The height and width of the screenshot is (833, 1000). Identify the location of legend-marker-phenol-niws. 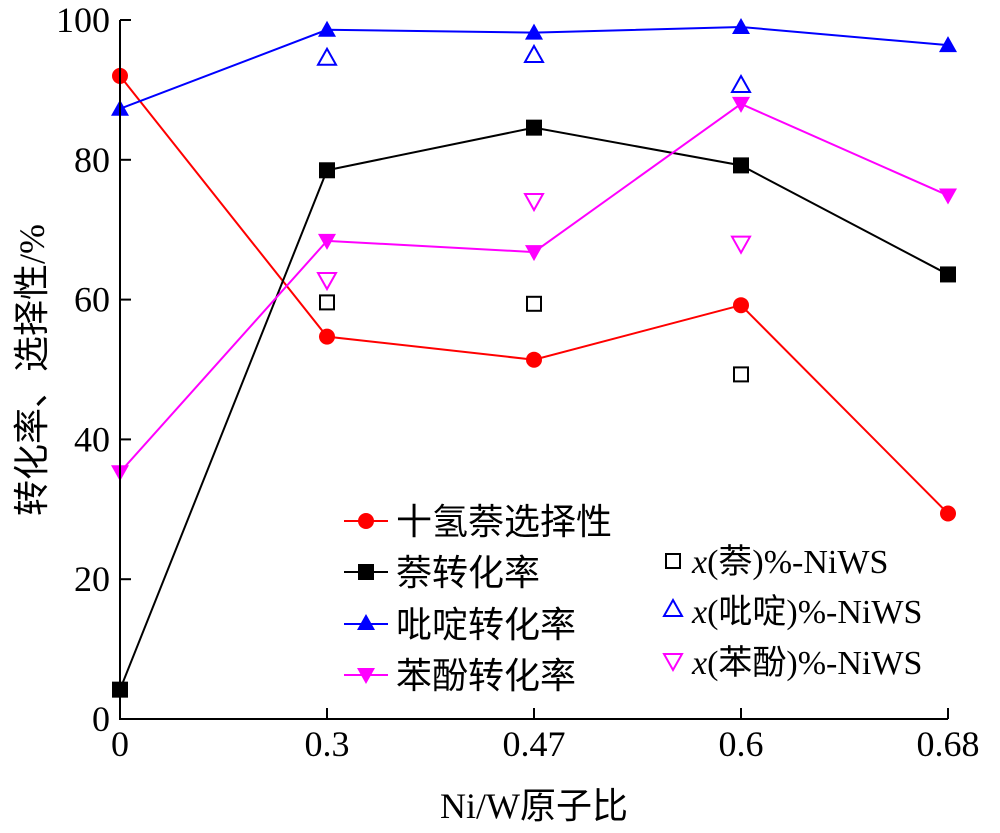
(673, 663).